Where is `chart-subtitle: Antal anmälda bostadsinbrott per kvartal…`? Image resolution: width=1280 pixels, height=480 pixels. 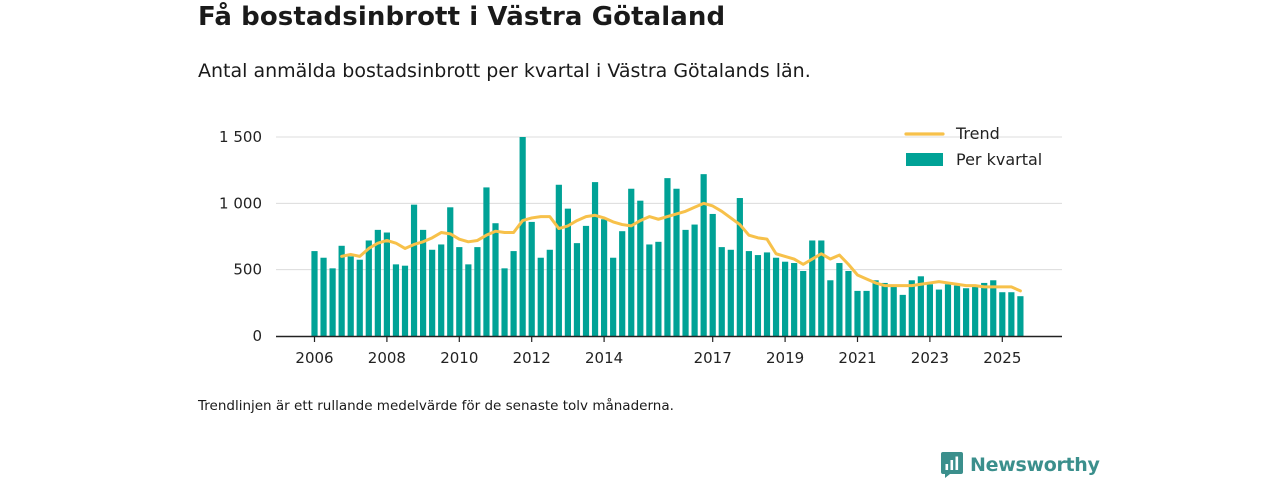
chart-subtitle: Antal anmälda bostadsinbrott per kvartal… is located at coordinates (504, 71).